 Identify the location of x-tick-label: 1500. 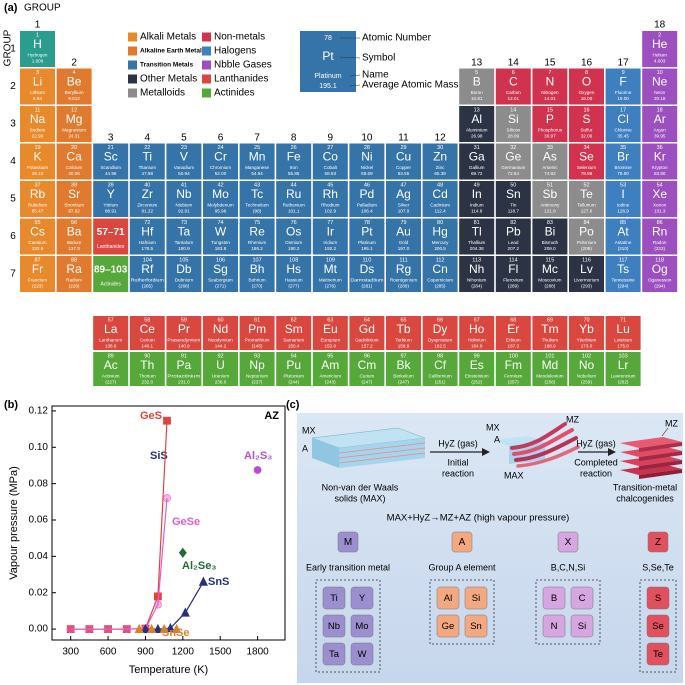
(220, 652).